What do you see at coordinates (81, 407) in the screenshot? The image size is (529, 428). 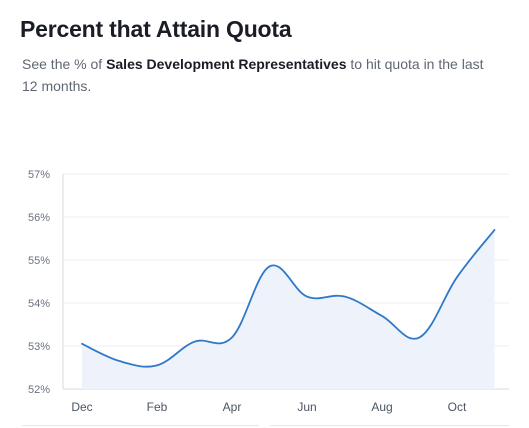 I see `x-tick-label: Dec` at bounding box center [81, 407].